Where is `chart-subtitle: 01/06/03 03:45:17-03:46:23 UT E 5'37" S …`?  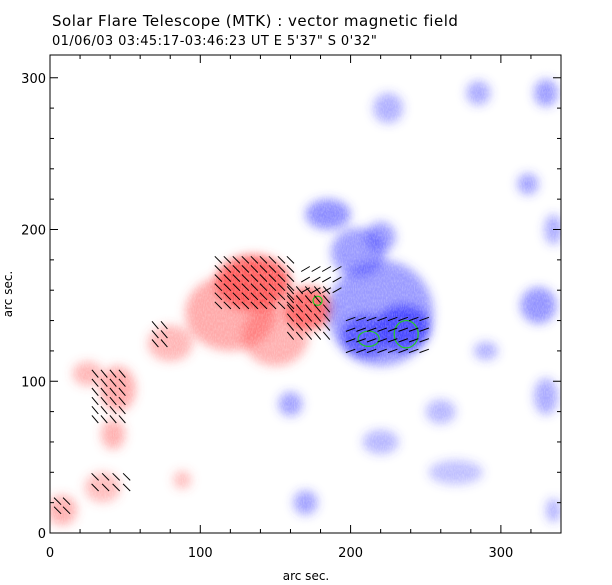 chart-subtitle: 01/06/03 03:45:17-03:46:23 UT E 5'37" S … is located at coordinates (215, 41).